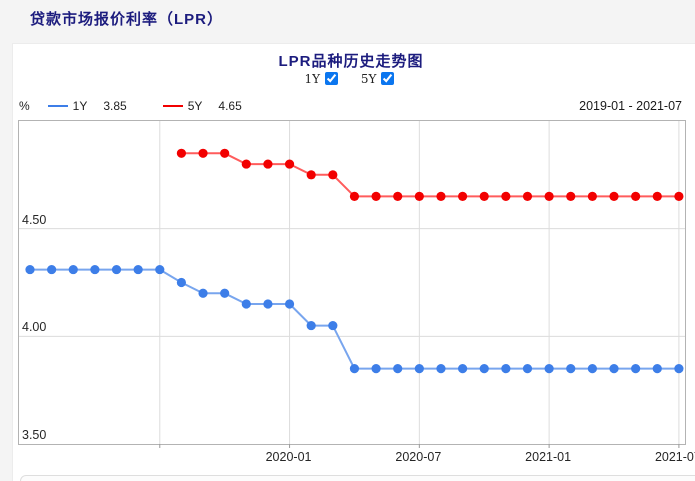 The image size is (695, 481). What do you see at coordinates (195, 106) in the screenshot?
I see `legend-name-5y: 5Y` at bounding box center [195, 106].